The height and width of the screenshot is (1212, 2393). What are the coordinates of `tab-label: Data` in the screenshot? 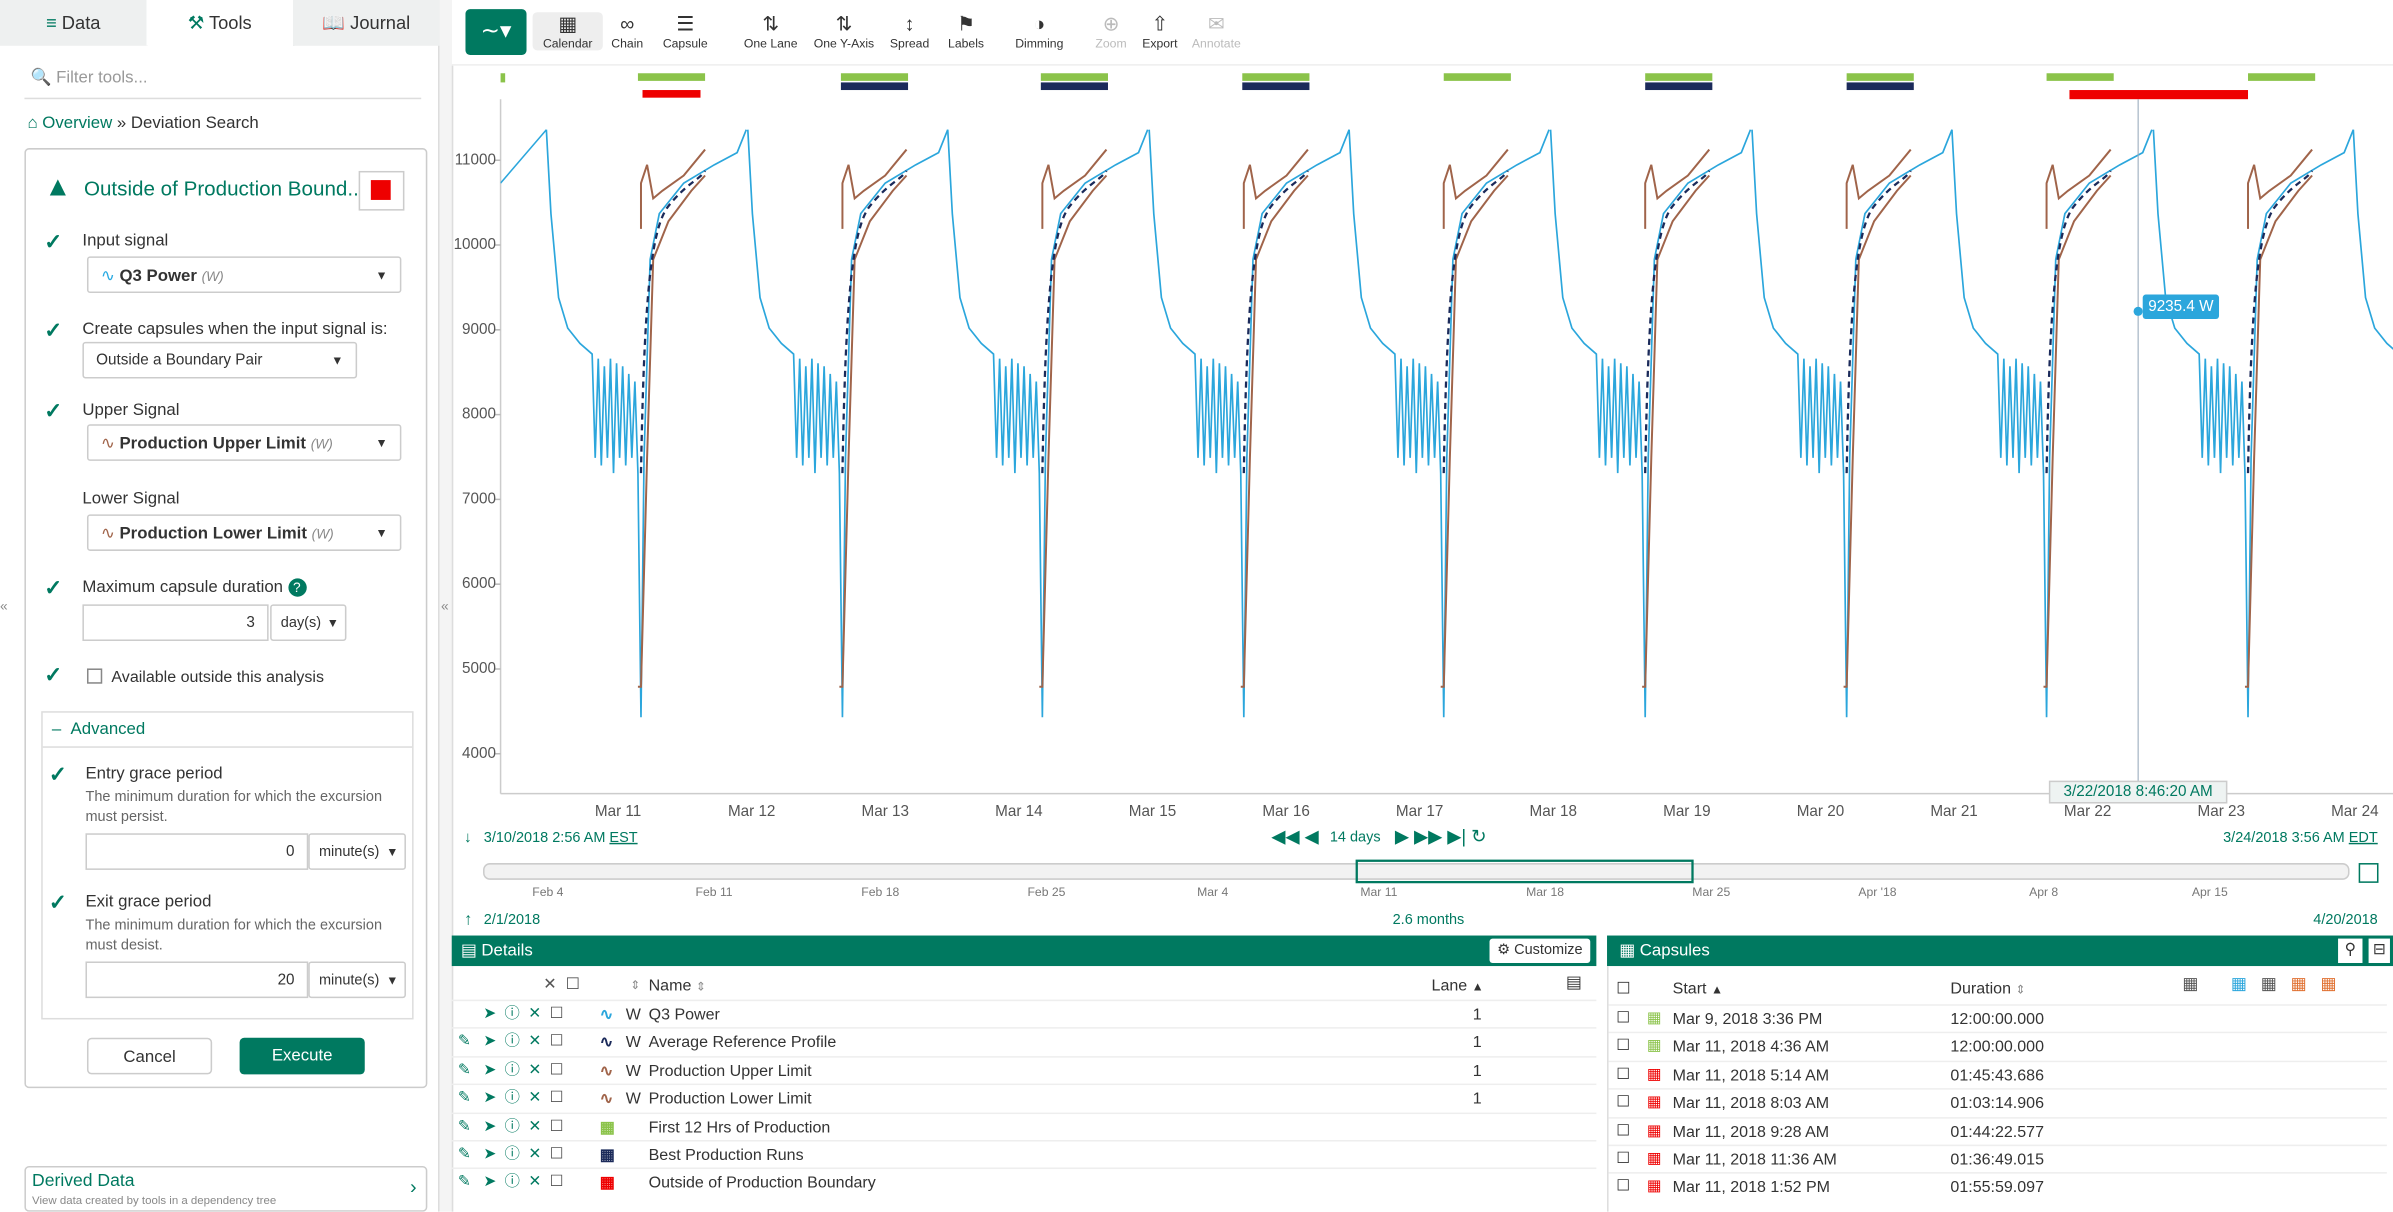 It's located at (81, 23).